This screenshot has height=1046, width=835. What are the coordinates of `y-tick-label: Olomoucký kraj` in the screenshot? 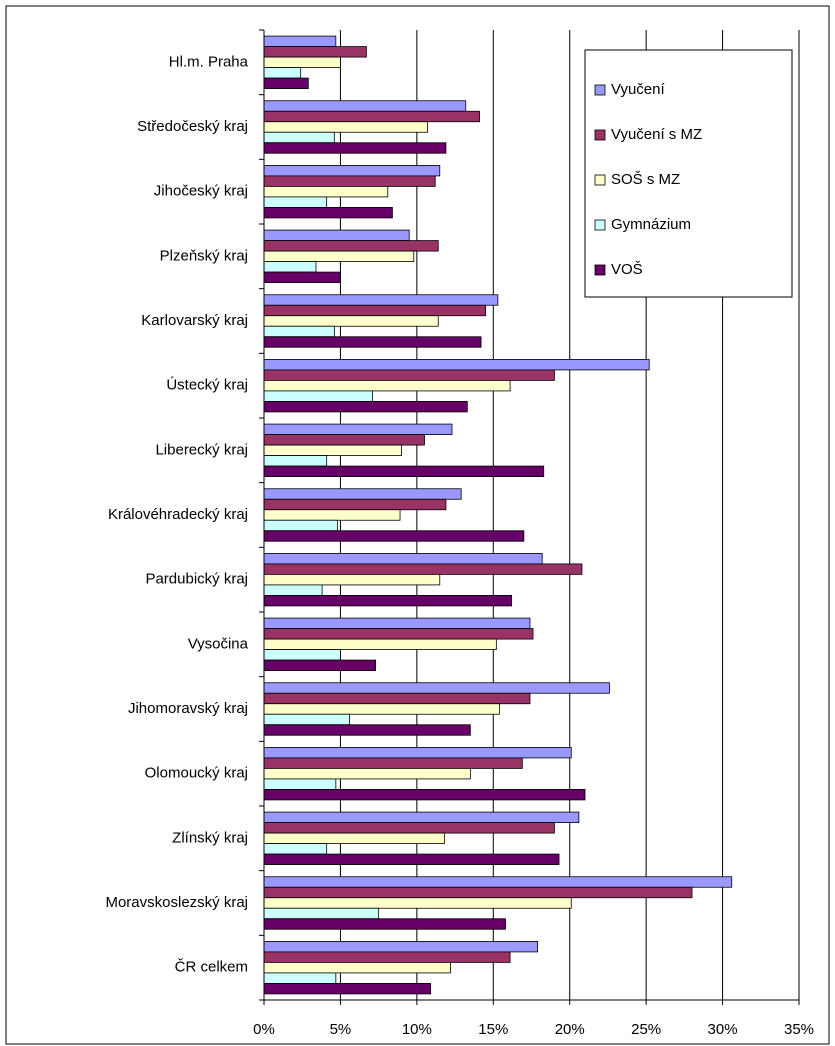 It's located at (196, 773).